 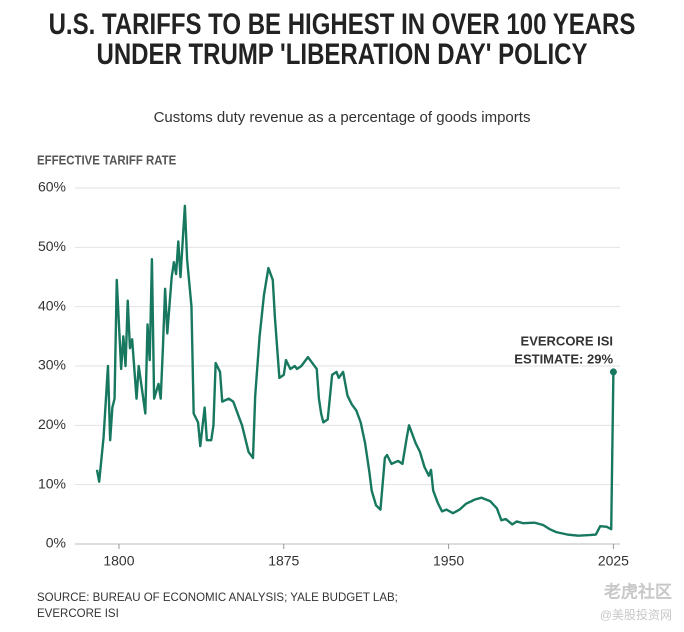 I want to click on y-tick-label: 60%, so click(x=52, y=187).